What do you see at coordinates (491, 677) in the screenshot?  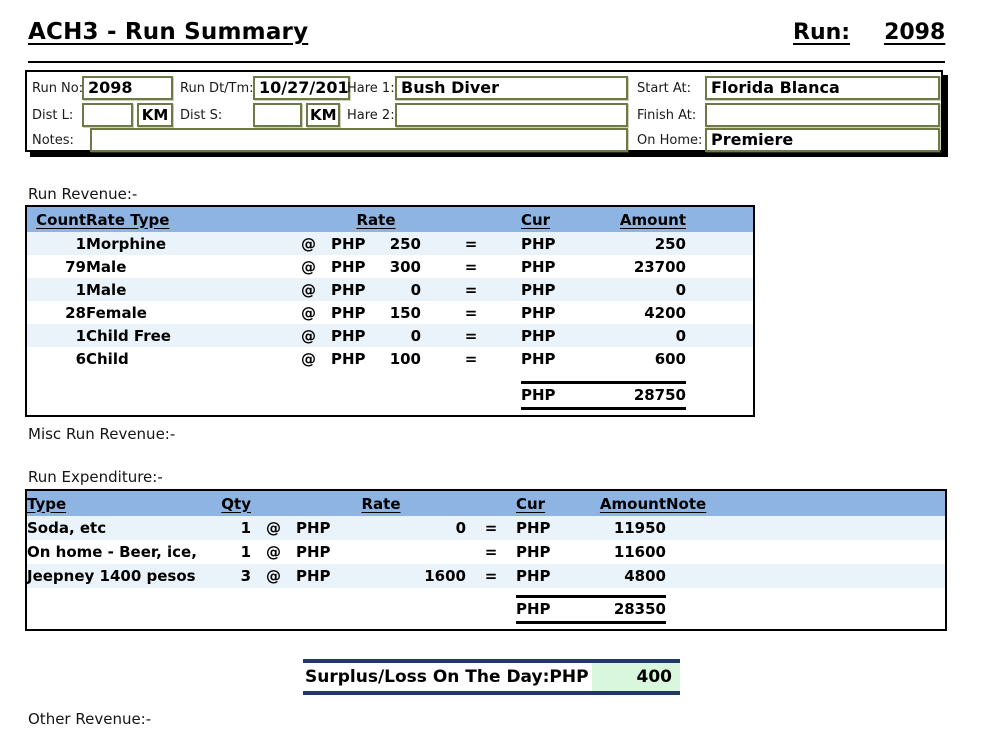 I see `surplus-box: Surplus/Loss On The Day: PHP 400` at bounding box center [491, 677].